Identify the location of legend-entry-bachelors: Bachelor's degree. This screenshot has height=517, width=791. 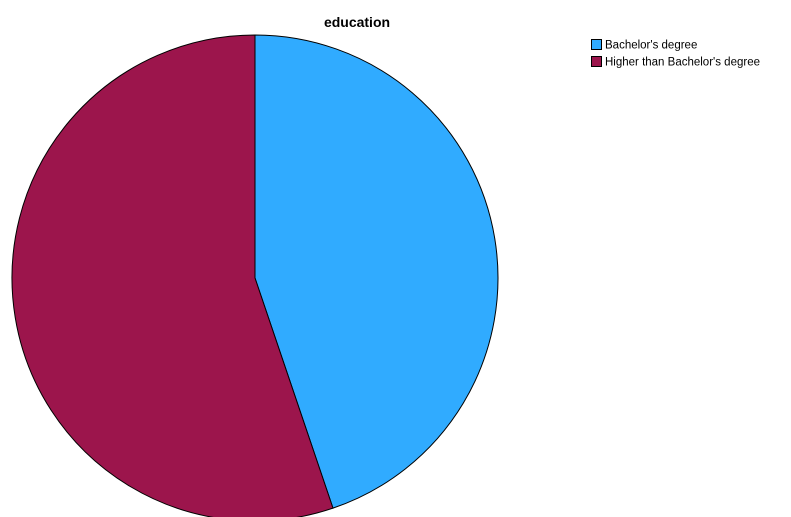
(644, 45).